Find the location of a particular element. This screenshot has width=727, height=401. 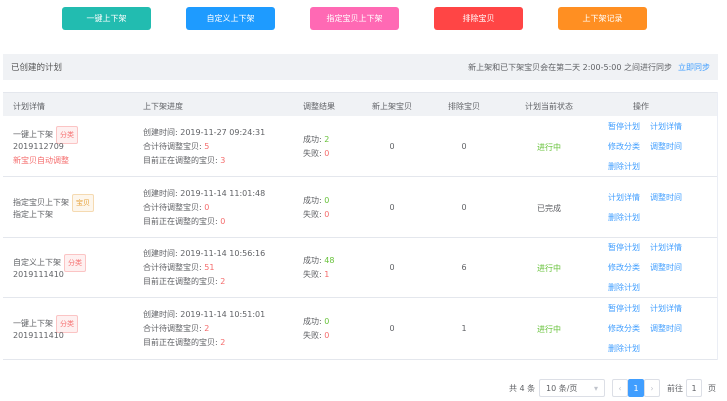

column-header-5: 计划当前状态 is located at coordinates (549, 106).